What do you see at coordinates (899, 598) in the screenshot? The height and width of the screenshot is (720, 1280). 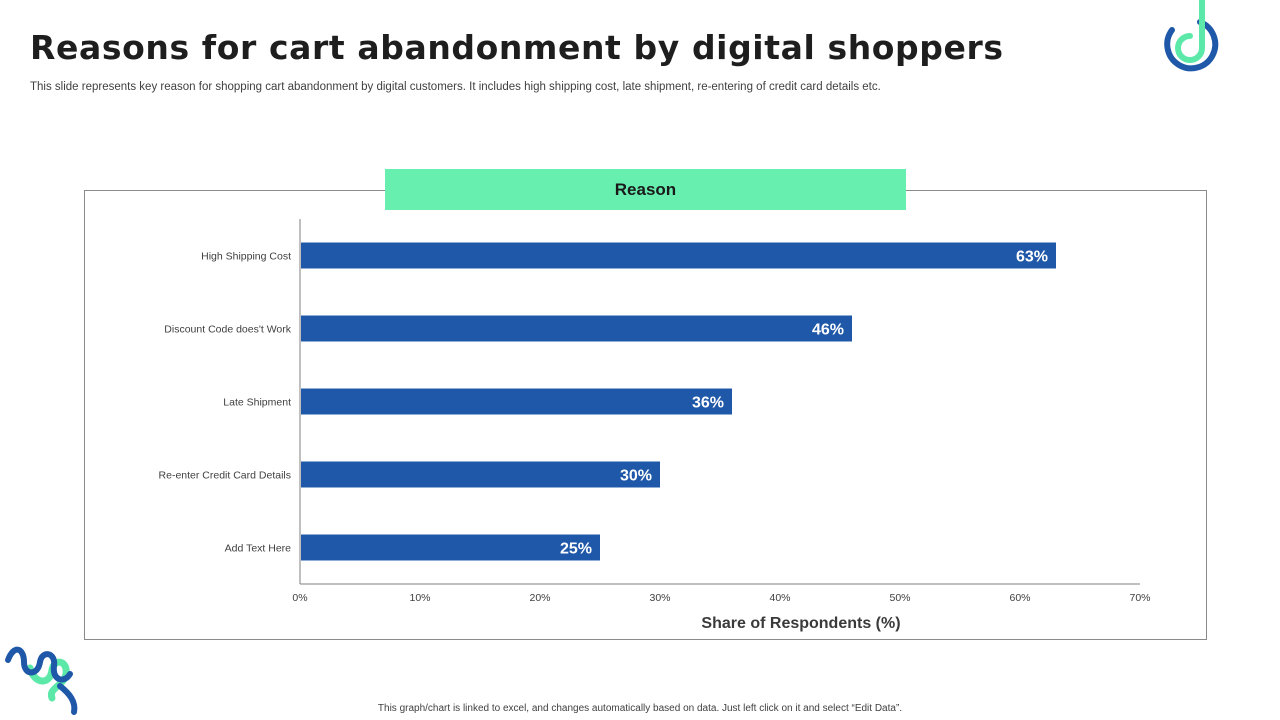 I see `x-tick-label: 50%` at bounding box center [899, 598].